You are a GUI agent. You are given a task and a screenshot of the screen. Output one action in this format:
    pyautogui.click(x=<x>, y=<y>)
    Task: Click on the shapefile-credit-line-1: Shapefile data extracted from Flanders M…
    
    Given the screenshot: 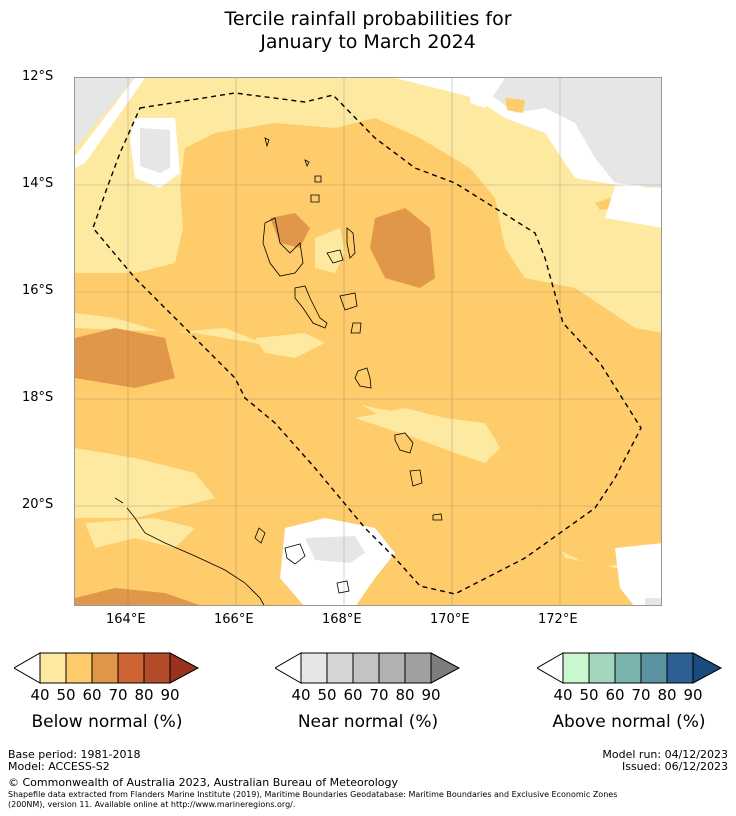 What is the action you would take?
    pyautogui.click(x=313, y=794)
    